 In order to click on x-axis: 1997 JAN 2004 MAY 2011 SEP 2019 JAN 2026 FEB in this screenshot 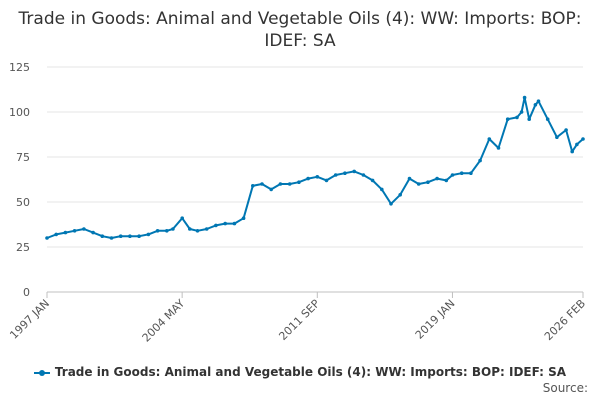, I will do `click(297, 318)`.